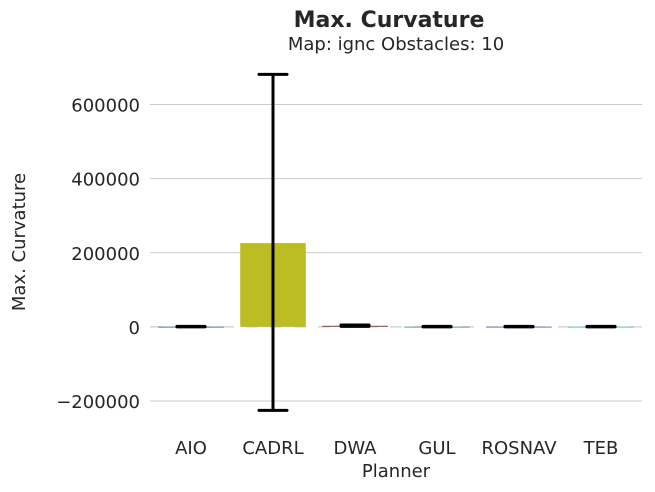  What do you see at coordinates (105, 180) in the screenshot?
I see `y-tick-label: 400000` at bounding box center [105, 180].